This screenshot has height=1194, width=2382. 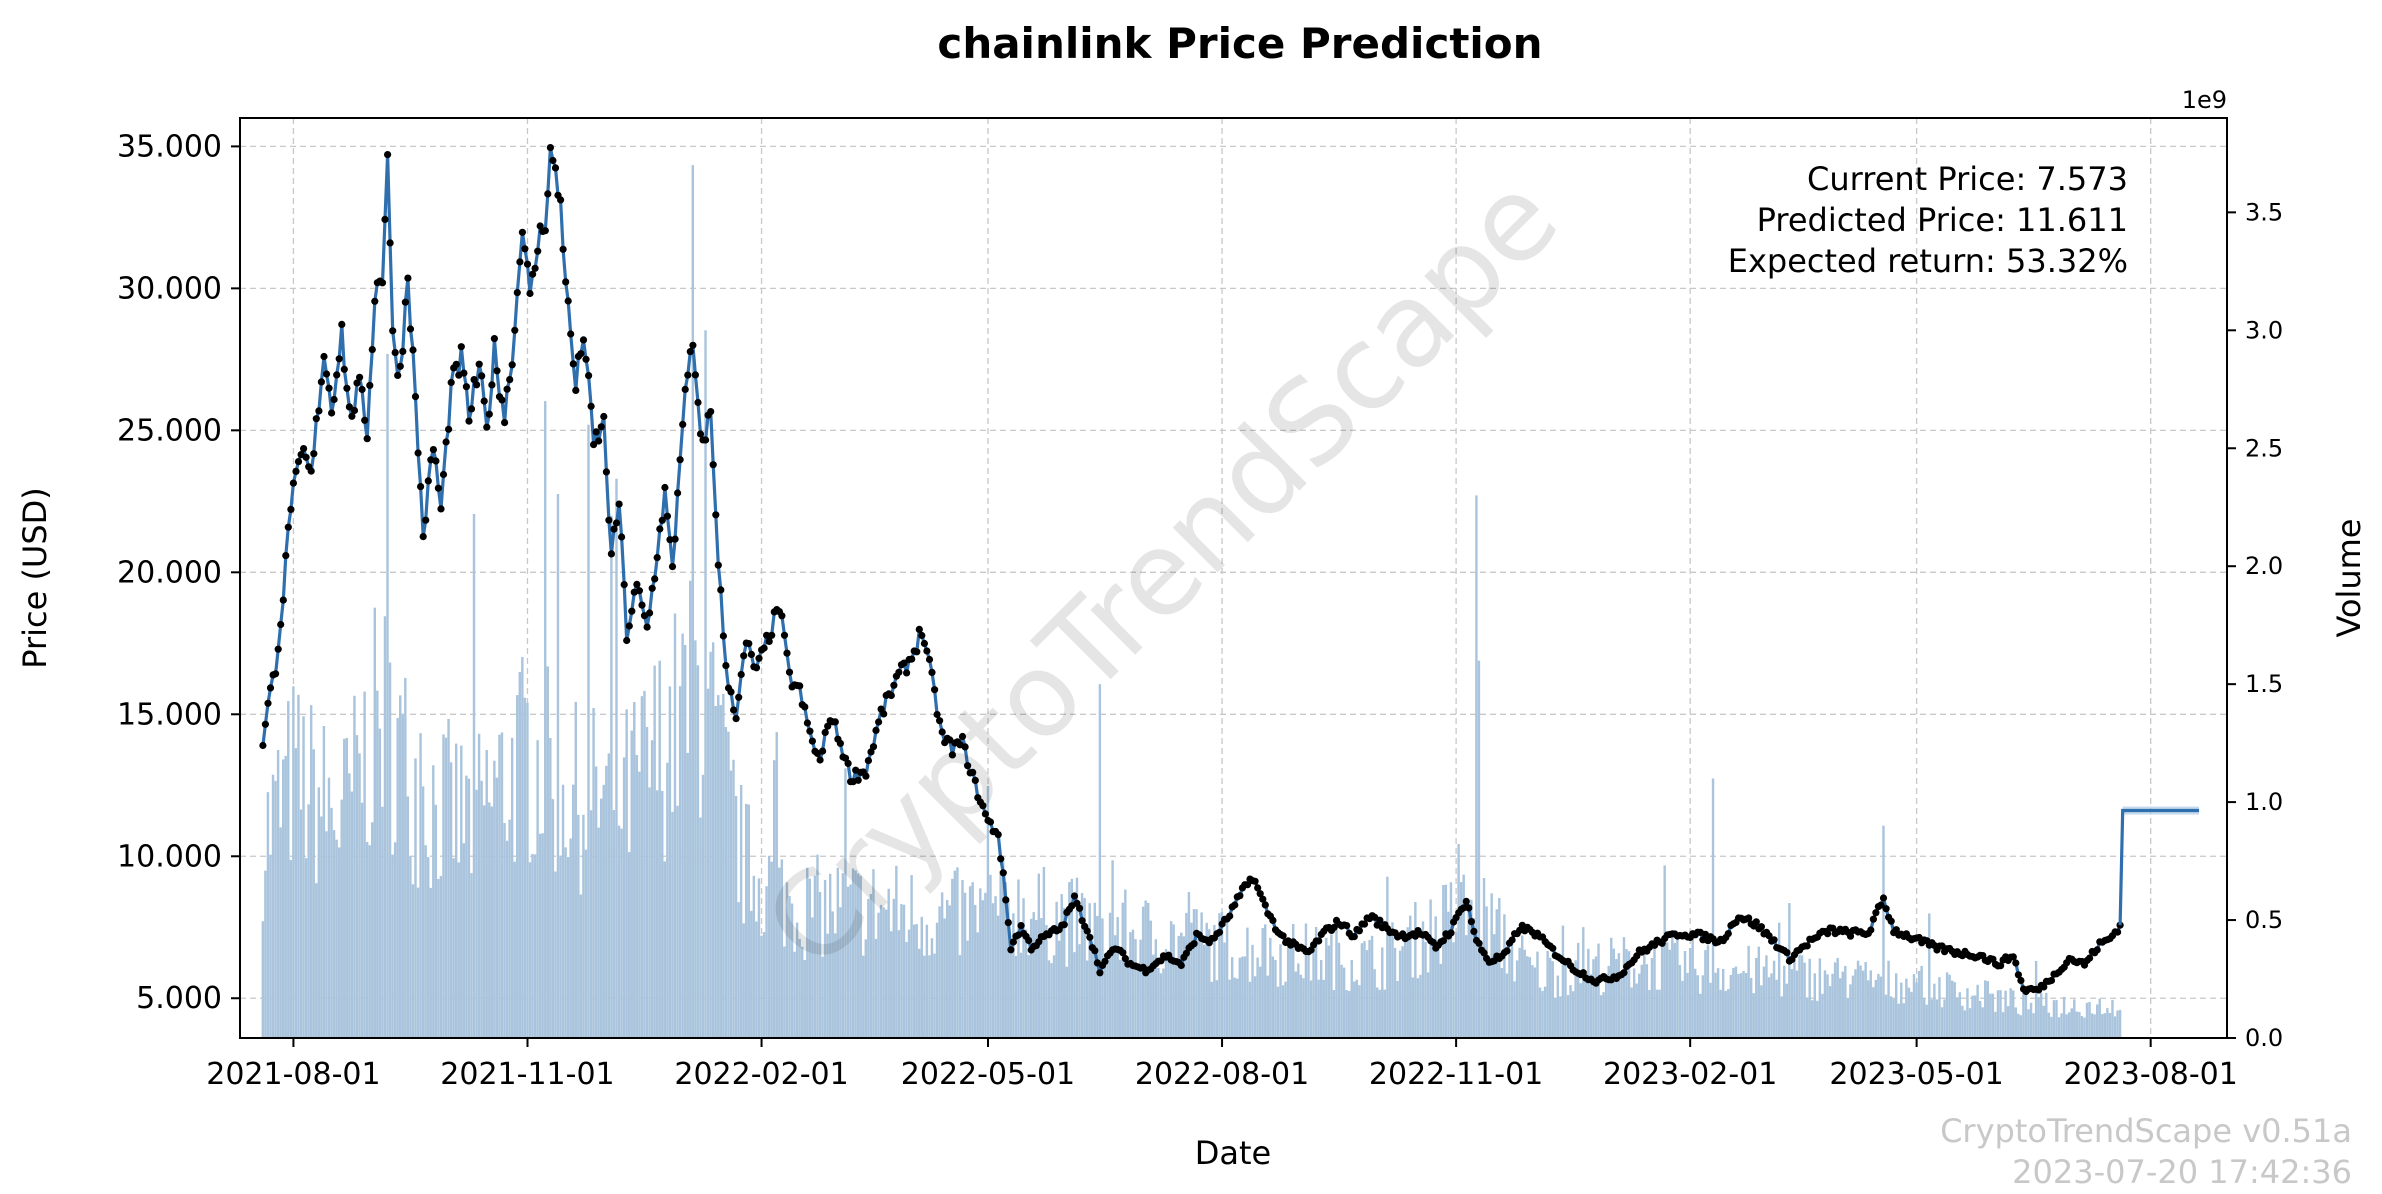 What do you see at coordinates (1239, 43) in the screenshot?
I see `chart-title: chainlink Price Prediction` at bounding box center [1239, 43].